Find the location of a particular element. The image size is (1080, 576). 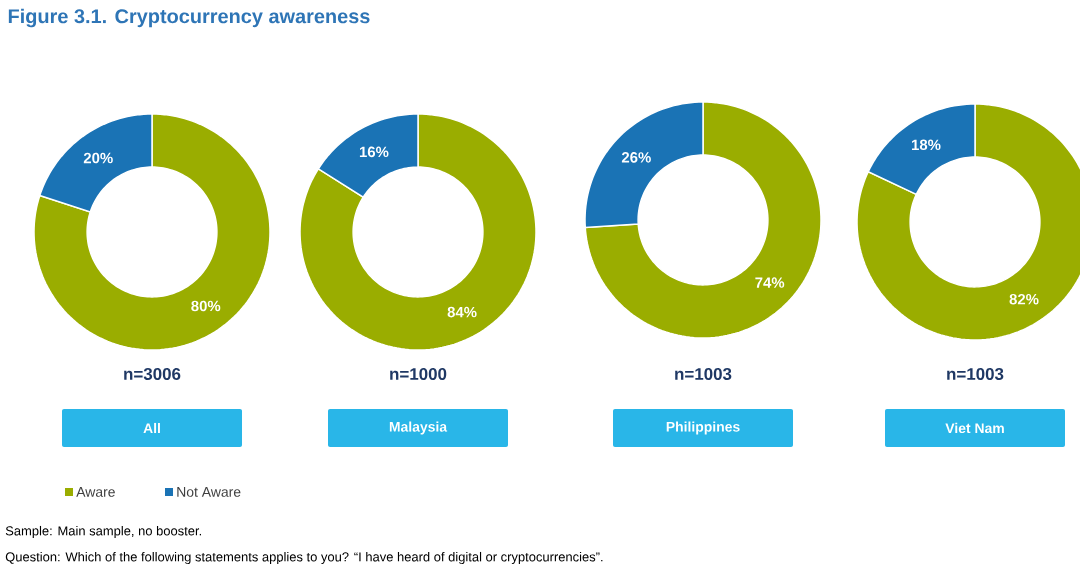

data-label: 80% is located at coordinates (206, 306).